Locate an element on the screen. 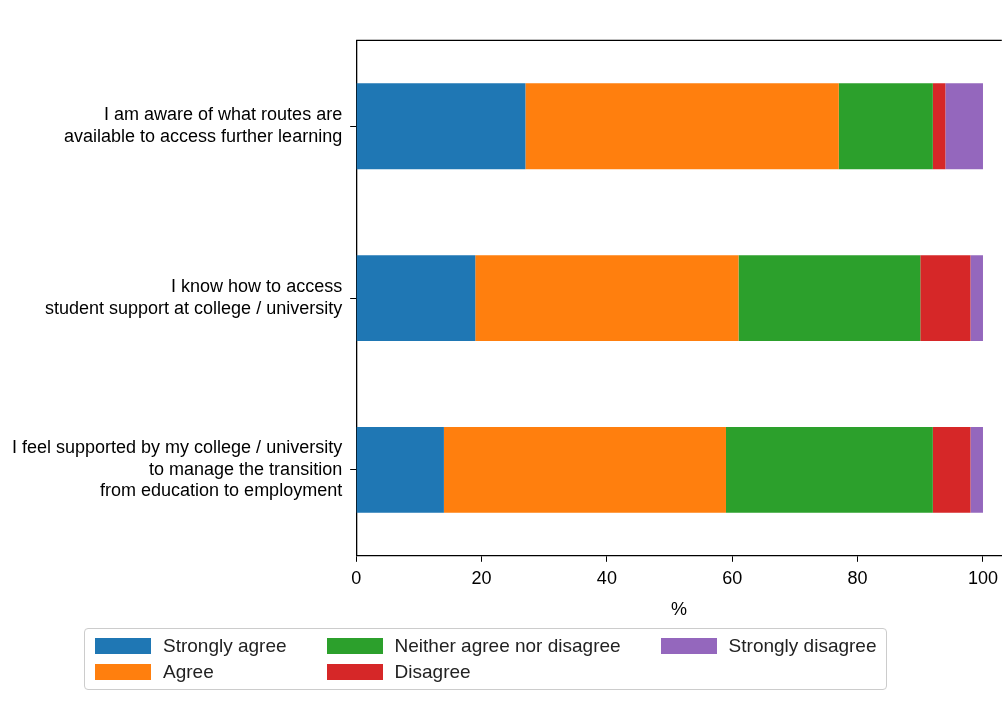 The height and width of the screenshot is (702, 1004). legend-label: Agree is located at coordinates (188, 672).